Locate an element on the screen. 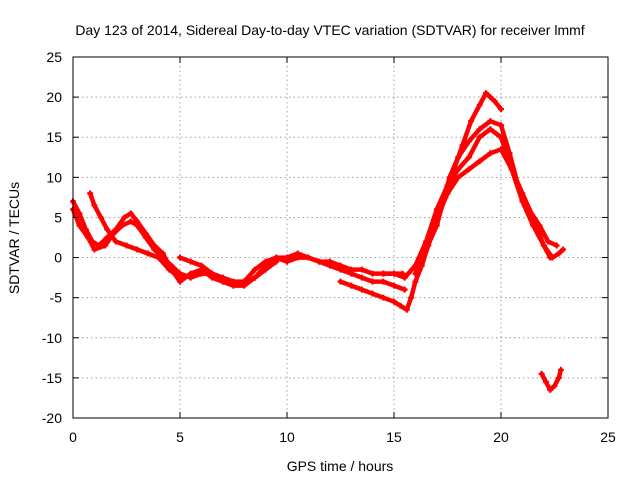 The height and width of the screenshot is (480, 640). x-tick-label: 0 is located at coordinates (73, 437).